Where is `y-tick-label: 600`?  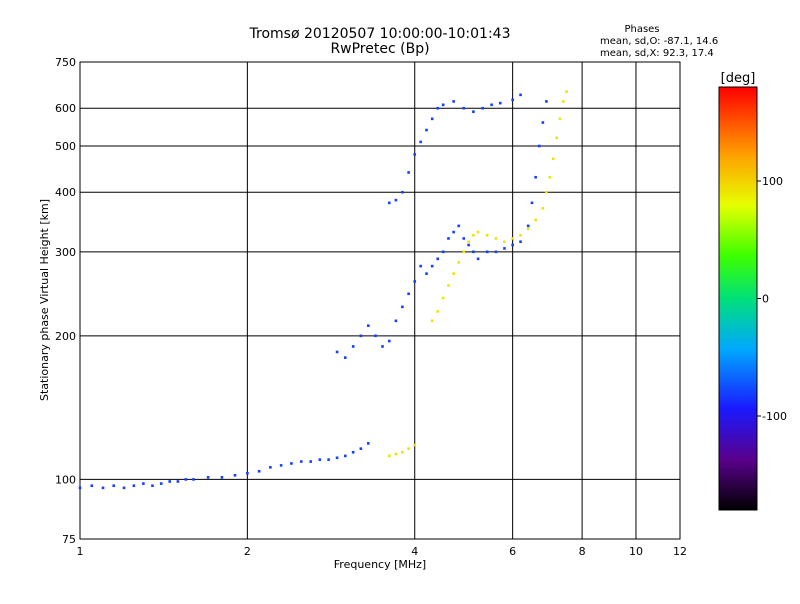 y-tick-label: 600 is located at coordinates (65, 108).